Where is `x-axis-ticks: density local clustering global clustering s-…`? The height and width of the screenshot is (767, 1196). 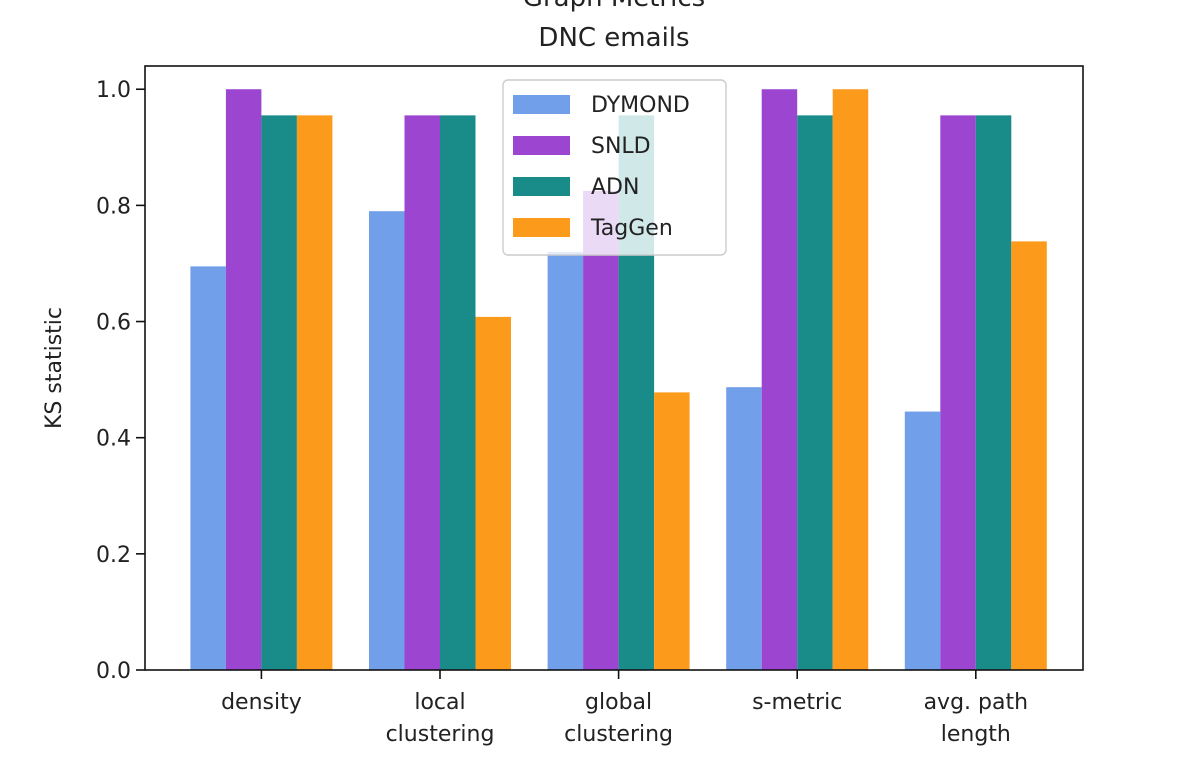
x-axis-ticks: density local clustering global clustering s-… is located at coordinates (624, 708).